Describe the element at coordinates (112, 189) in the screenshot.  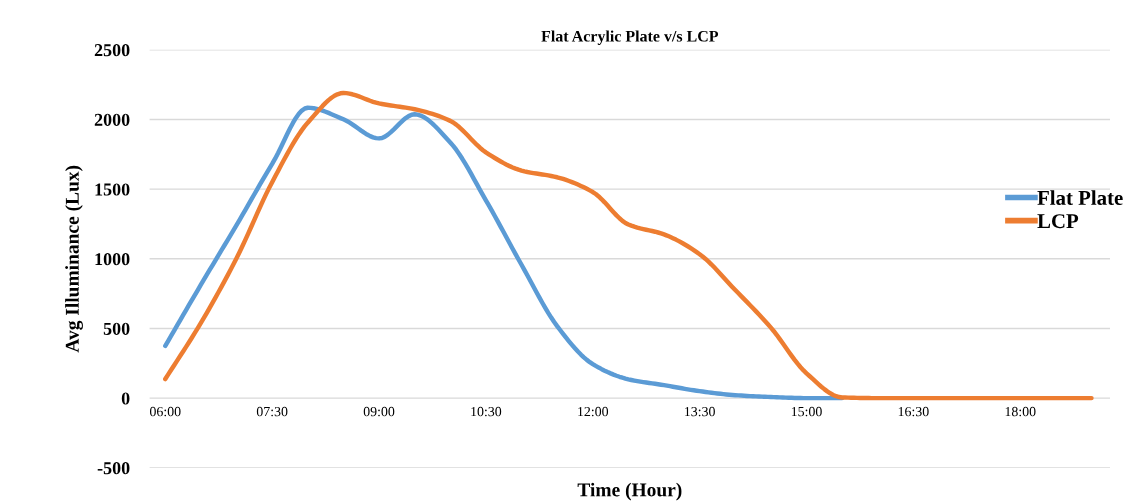
I see `y-tick-label: 1500` at that location.